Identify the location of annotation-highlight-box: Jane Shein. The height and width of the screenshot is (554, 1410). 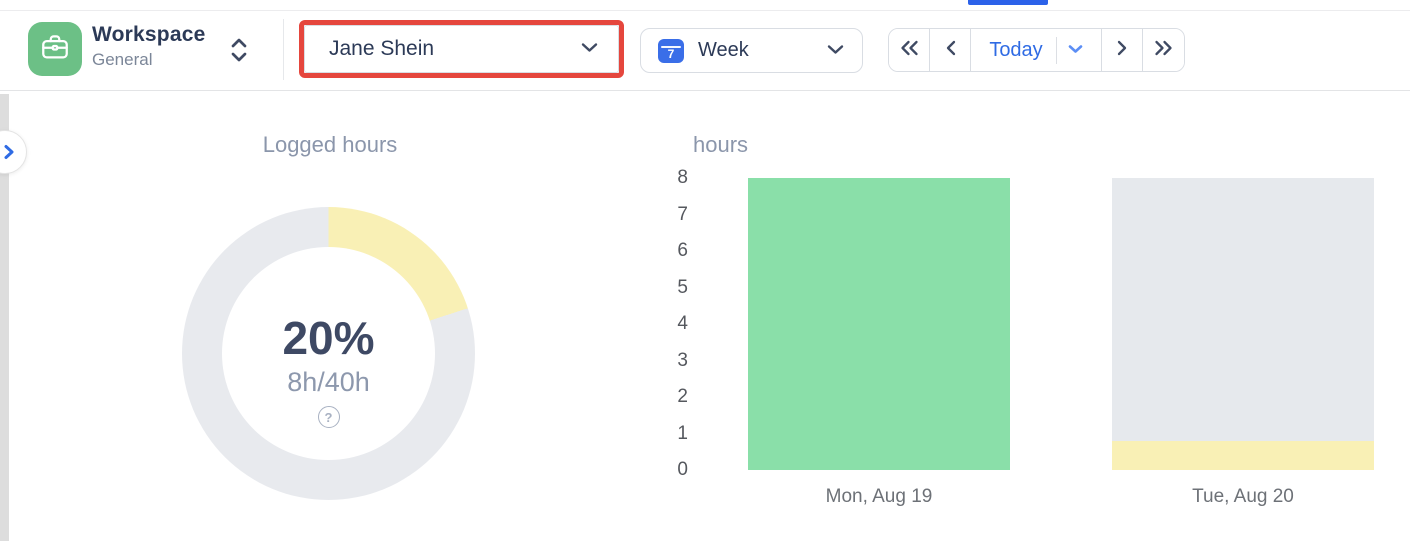
(461, 49).